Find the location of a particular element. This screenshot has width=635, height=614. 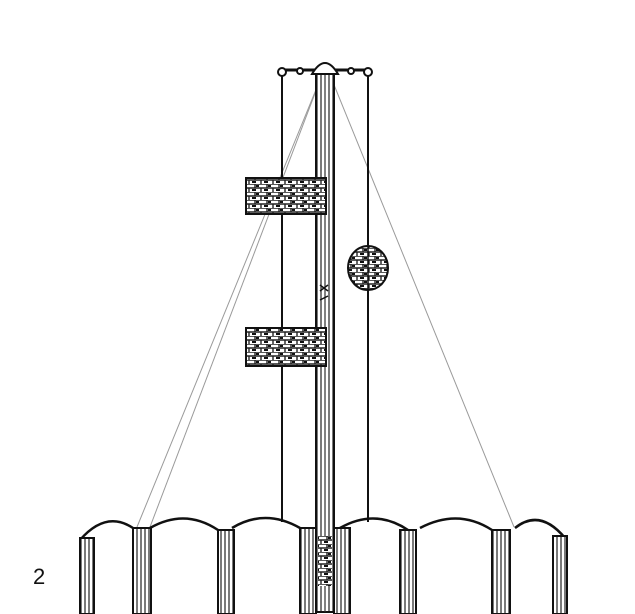

mast-cap is located at coordinates (325, 69).